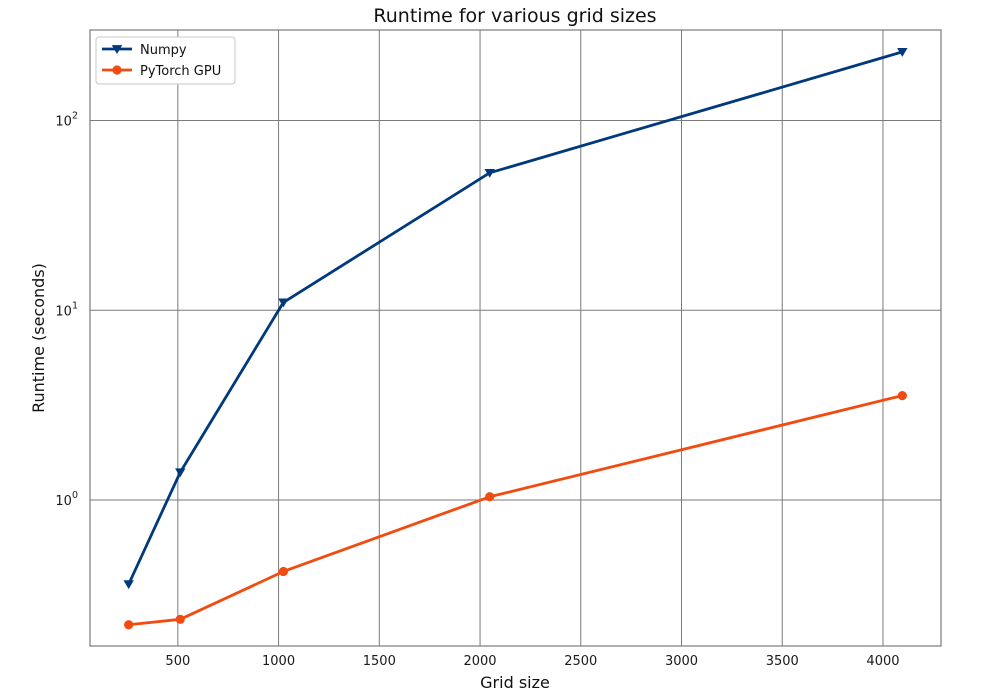 The width and height of the screenshot is (982, 692). What do you see at coordinates (180, 71) in the screenshot?
I see `legend-label-pytorch-gpu: PyTorch GPU` at bounding box center [180, 71].